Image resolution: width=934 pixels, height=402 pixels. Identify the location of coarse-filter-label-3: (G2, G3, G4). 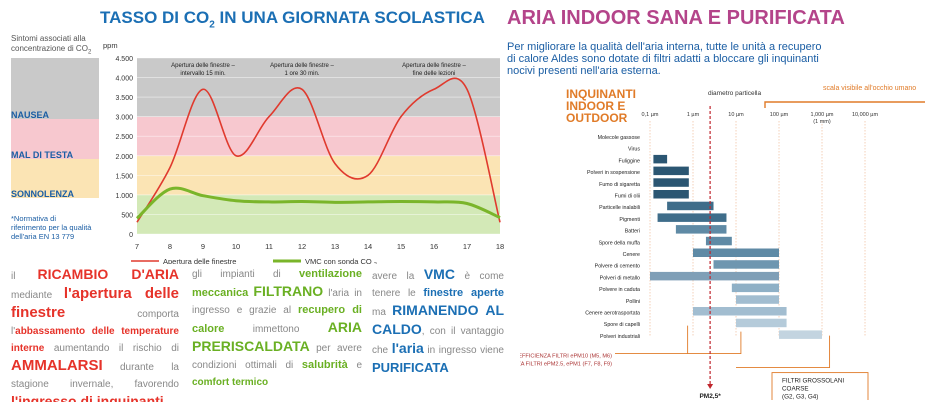
(800, 397).